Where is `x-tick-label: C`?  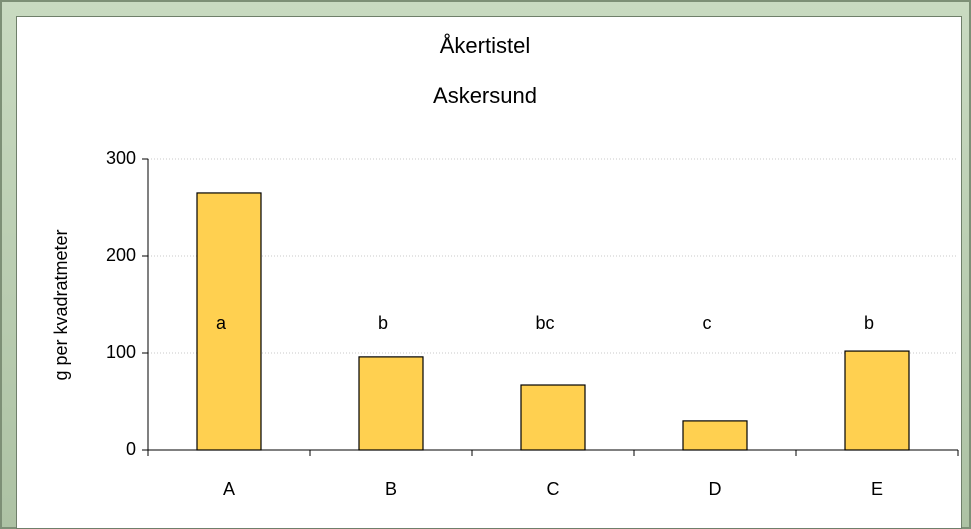 x-tick-label: C is located at coordinates (553, 489).